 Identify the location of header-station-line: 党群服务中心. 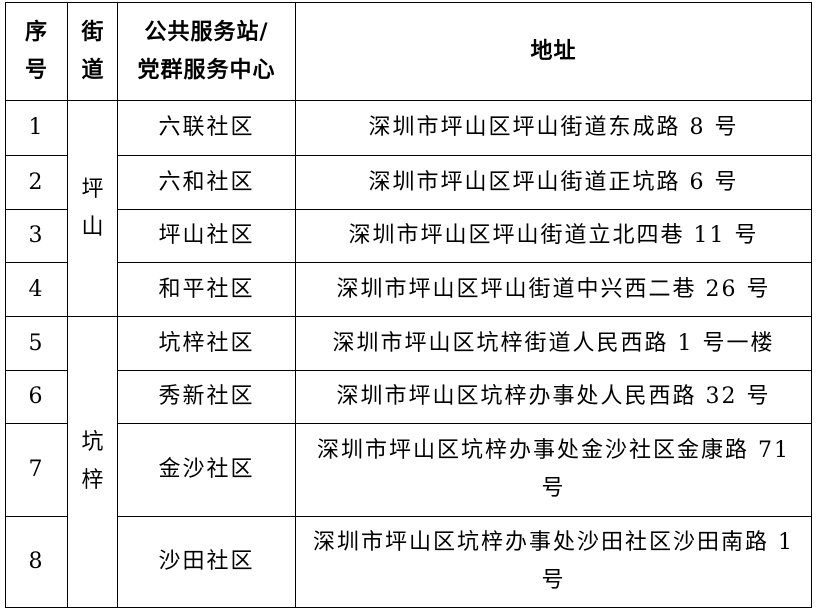
(206, 70).